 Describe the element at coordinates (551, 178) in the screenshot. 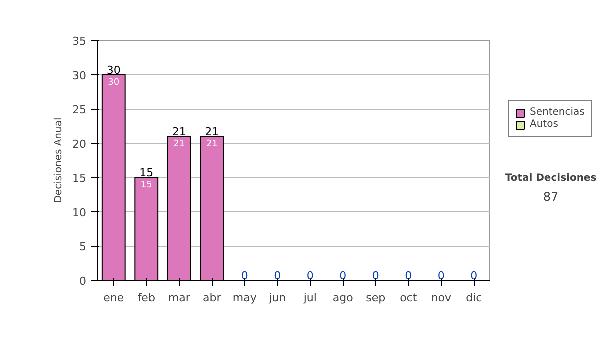

I see `text: Total Decisiones` at that location.